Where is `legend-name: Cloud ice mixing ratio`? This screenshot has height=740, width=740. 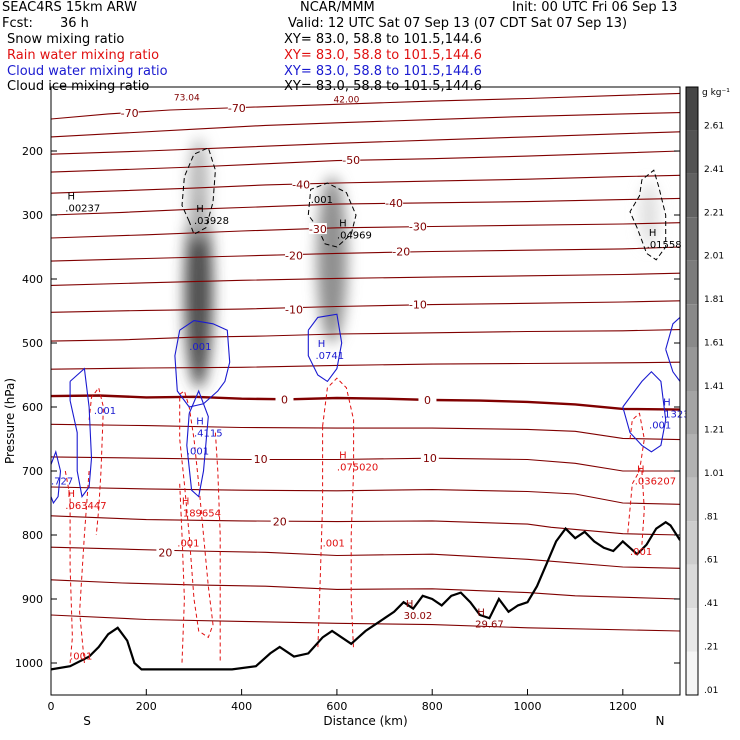 legend-name: Cloud ice mixing ratio is located at coordinates (78, 86).